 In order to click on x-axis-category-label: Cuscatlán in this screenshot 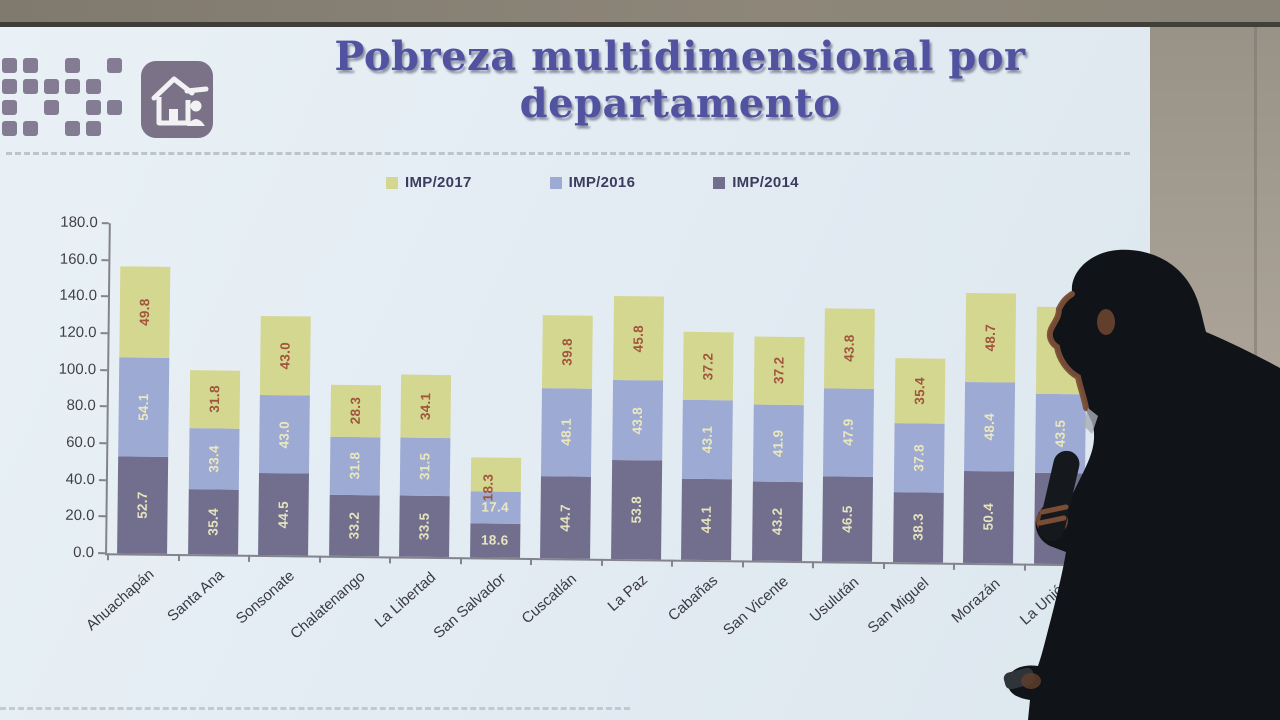, I will do `click(549, 599)`.